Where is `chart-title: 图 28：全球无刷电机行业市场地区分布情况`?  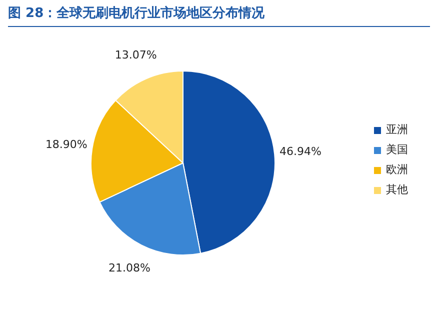
chart-title: 图 28：全球无刷电机行业市场地区分布情况 is located at coordinates (219, 15).